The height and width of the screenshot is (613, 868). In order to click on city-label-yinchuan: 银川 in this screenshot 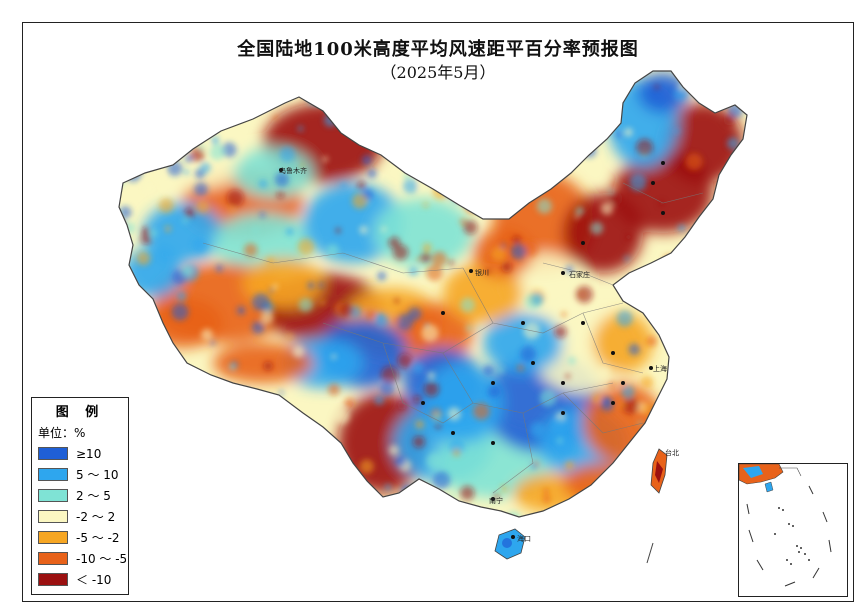, I will do `click(482, 272)`.